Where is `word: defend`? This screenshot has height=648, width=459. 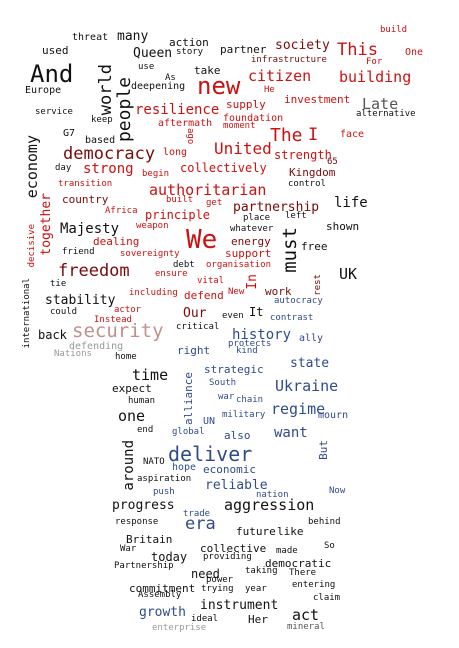 word: defend is located at coordinates (204, 295).